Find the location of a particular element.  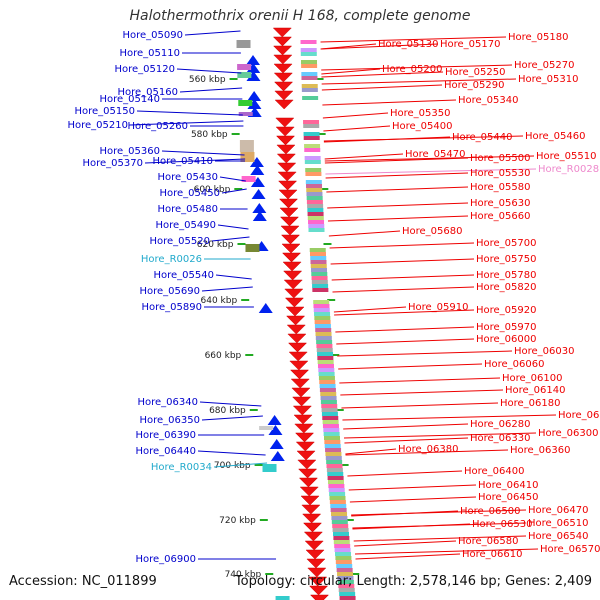

gene-label: Hore_06580 is located at coordinates (488, 541).